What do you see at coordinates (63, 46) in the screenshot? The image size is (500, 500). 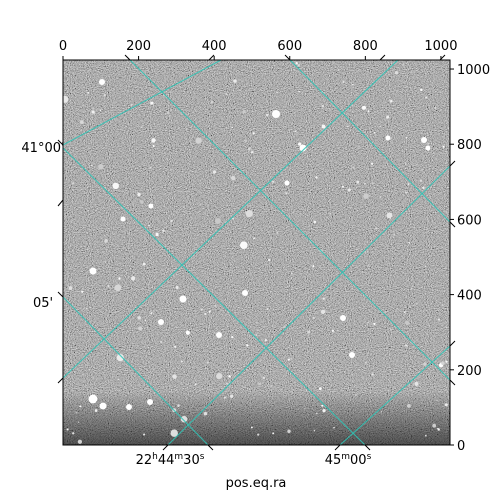 I see `top-tick-label: 0` at bounding box center [63, 46].